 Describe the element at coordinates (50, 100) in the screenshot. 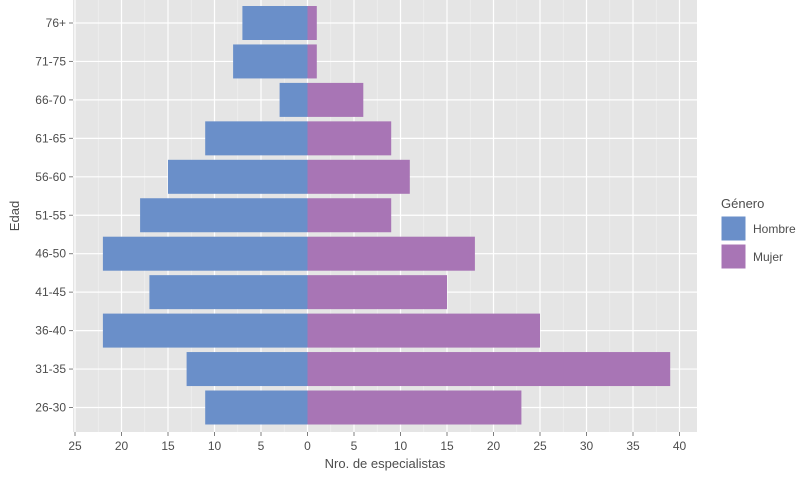

I see `y-tick-label: 66-70` at that location.